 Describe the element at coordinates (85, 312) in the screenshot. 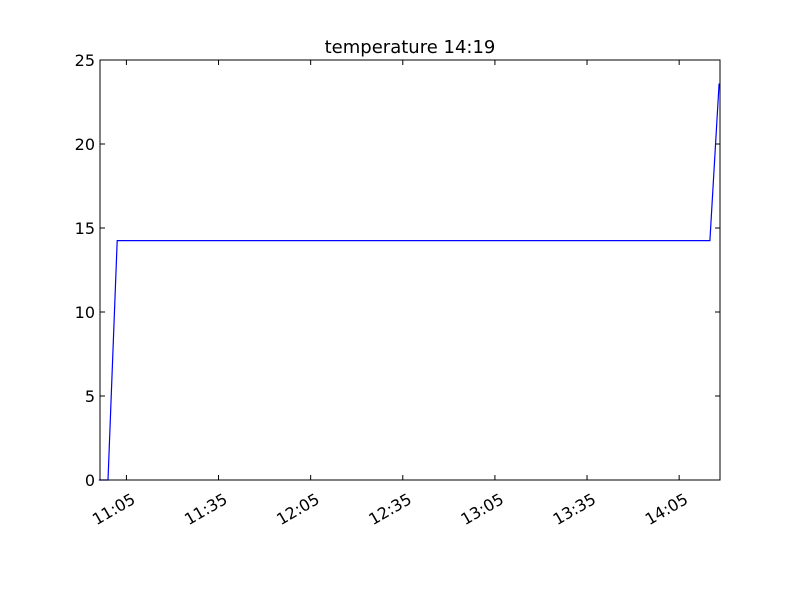

I see `y-tick-label: 10` at that location.